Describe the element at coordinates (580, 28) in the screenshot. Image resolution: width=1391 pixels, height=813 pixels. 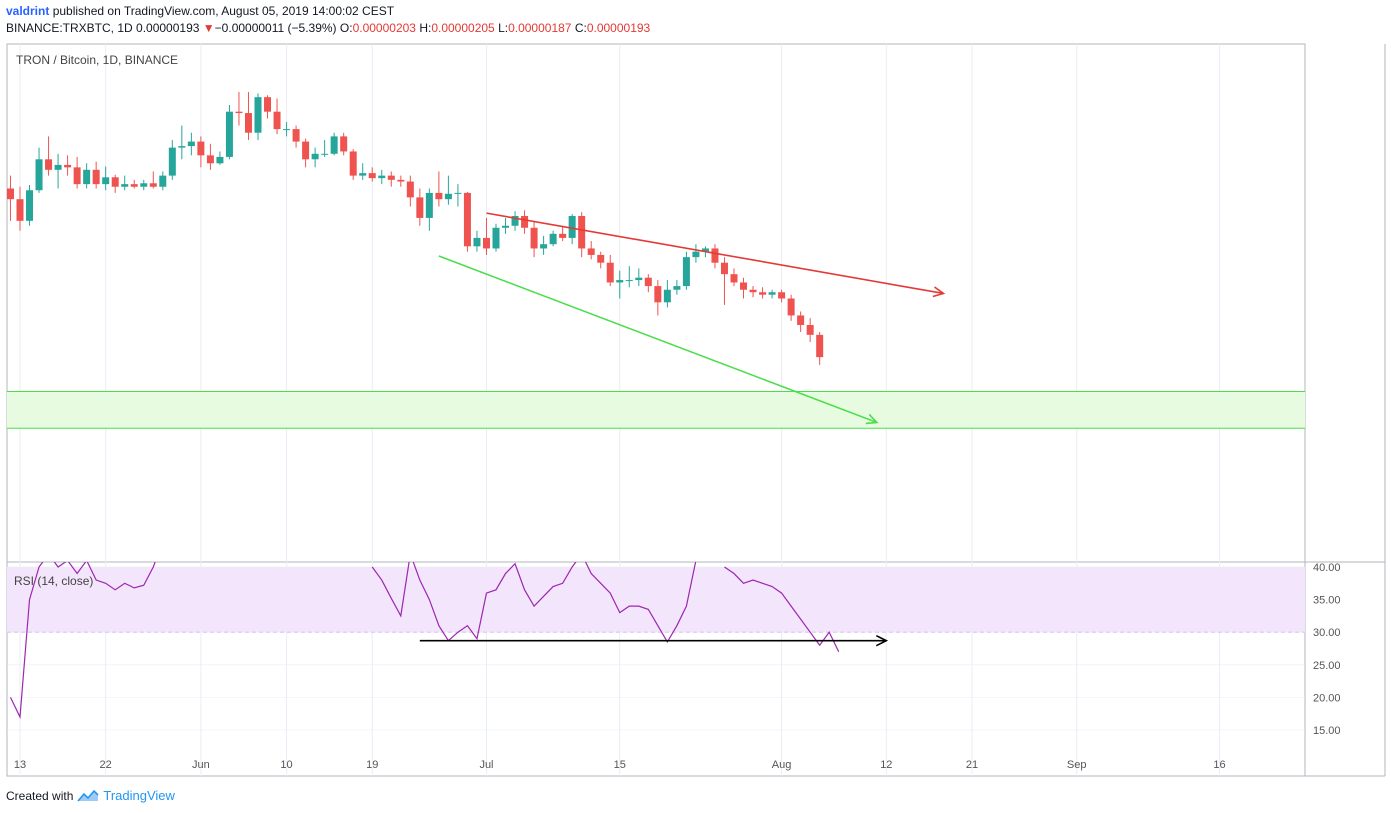
I see `close-label: C:` at that location.